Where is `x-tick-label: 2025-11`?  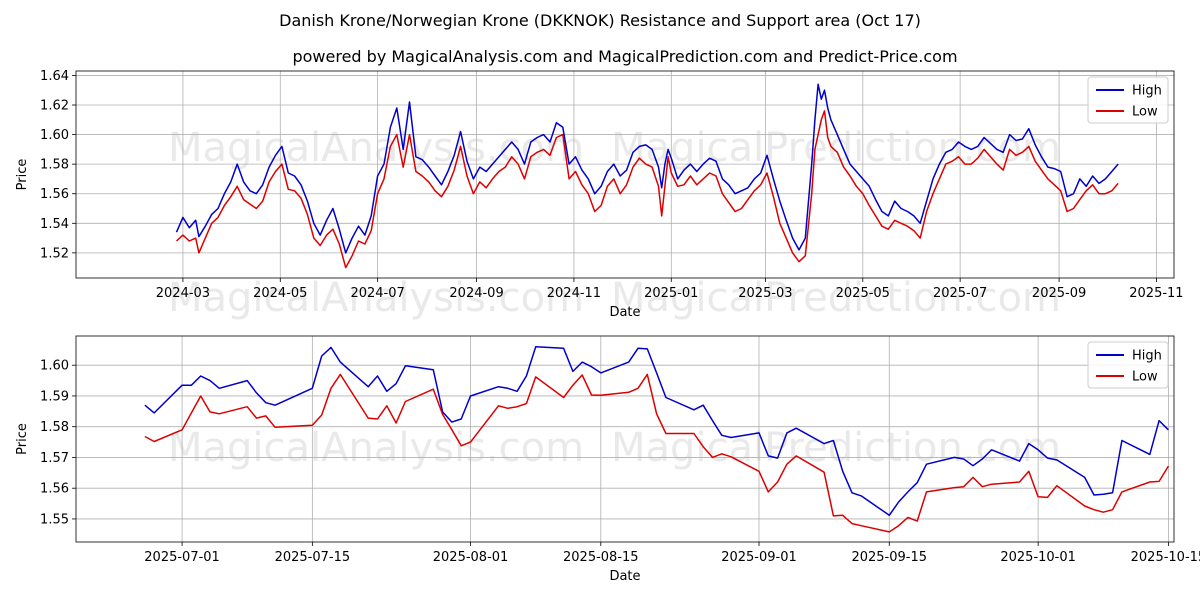 x-tick-label: 2025-11 is located at coordinates (1156, 293).